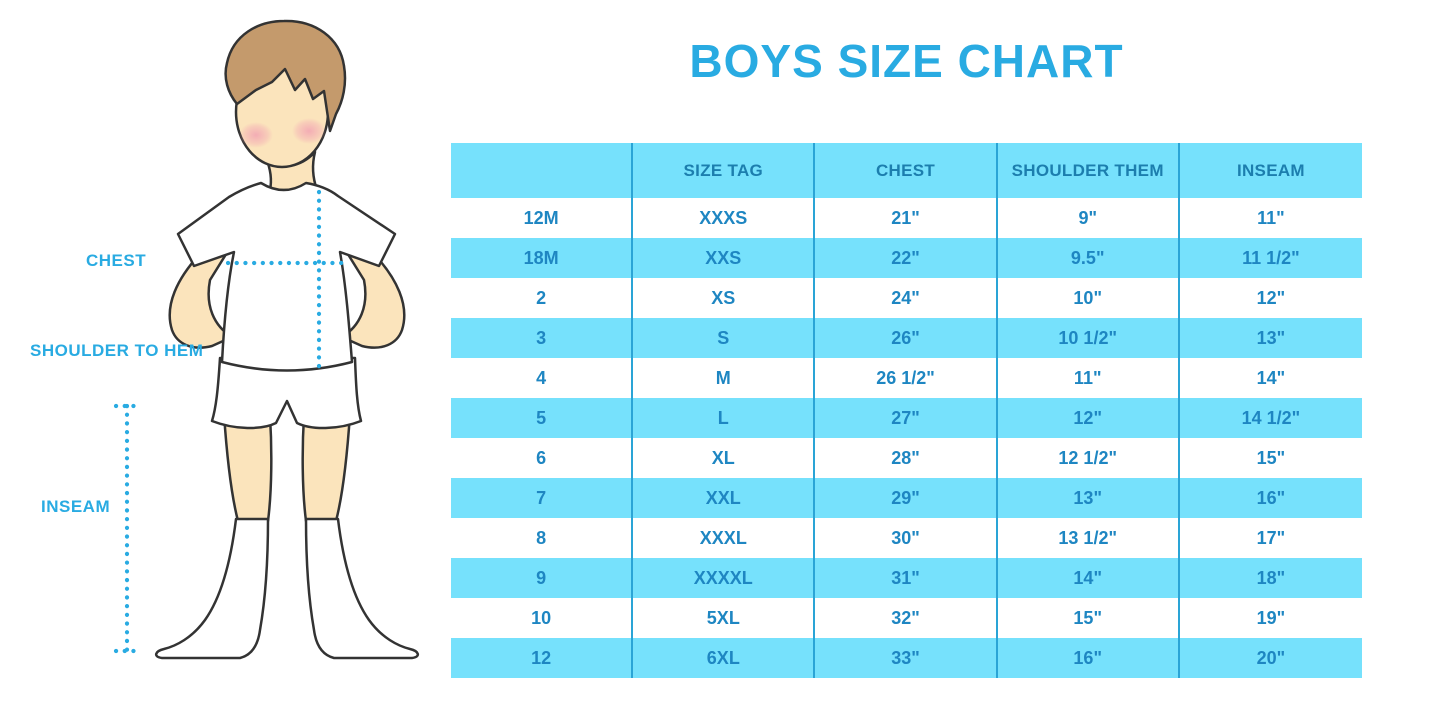  I want to click on table-row-cell-4: 15", so click(1271, 457).